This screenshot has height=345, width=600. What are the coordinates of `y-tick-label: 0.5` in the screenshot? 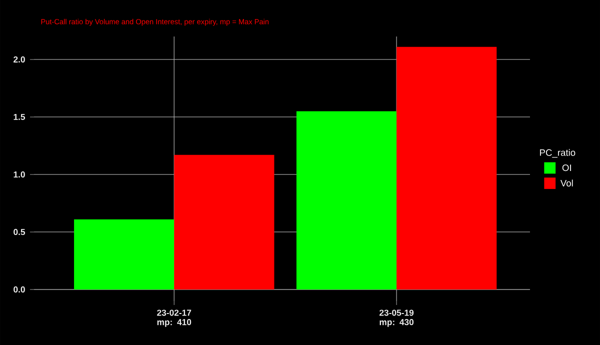 It's located at (20, 232).